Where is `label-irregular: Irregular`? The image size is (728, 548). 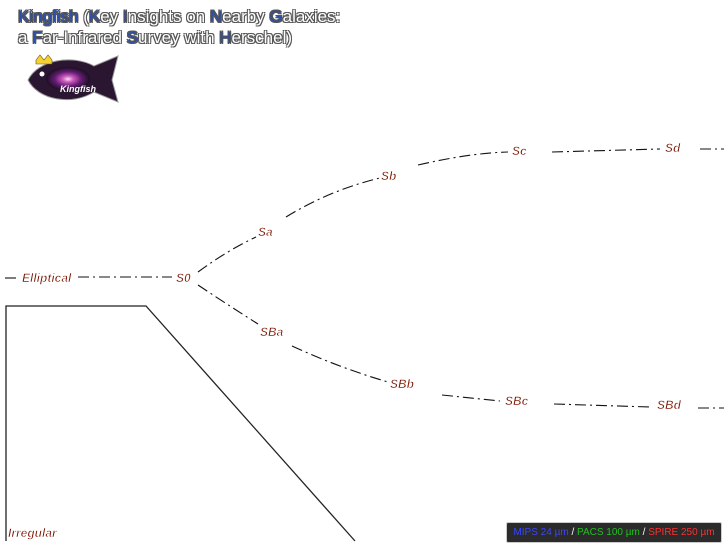 label-irregular: Irregular is located at coordinates (33, 533).